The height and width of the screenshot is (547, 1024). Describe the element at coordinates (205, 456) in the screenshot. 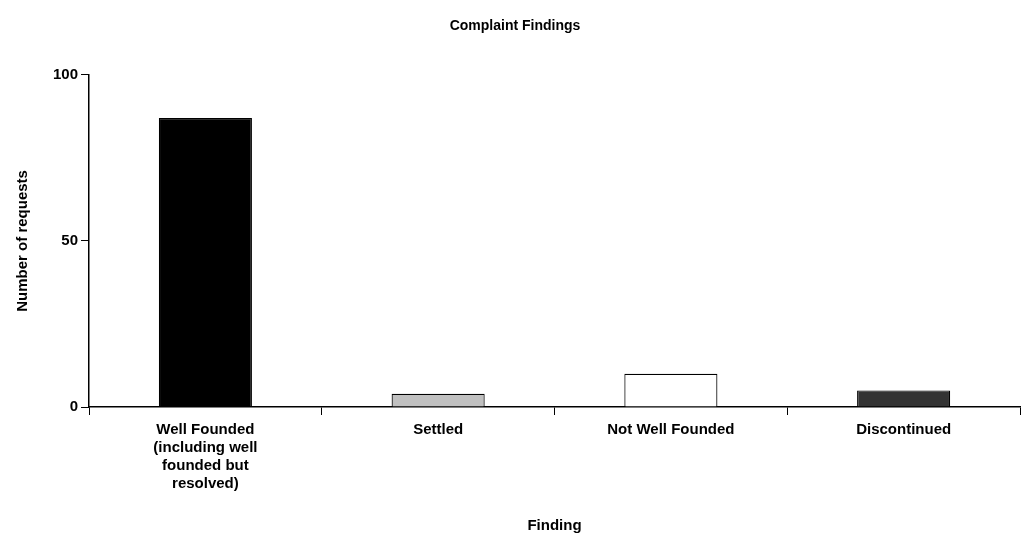

I see `x-tick-label: Well Founded (including well founded but resolved)` at that location.